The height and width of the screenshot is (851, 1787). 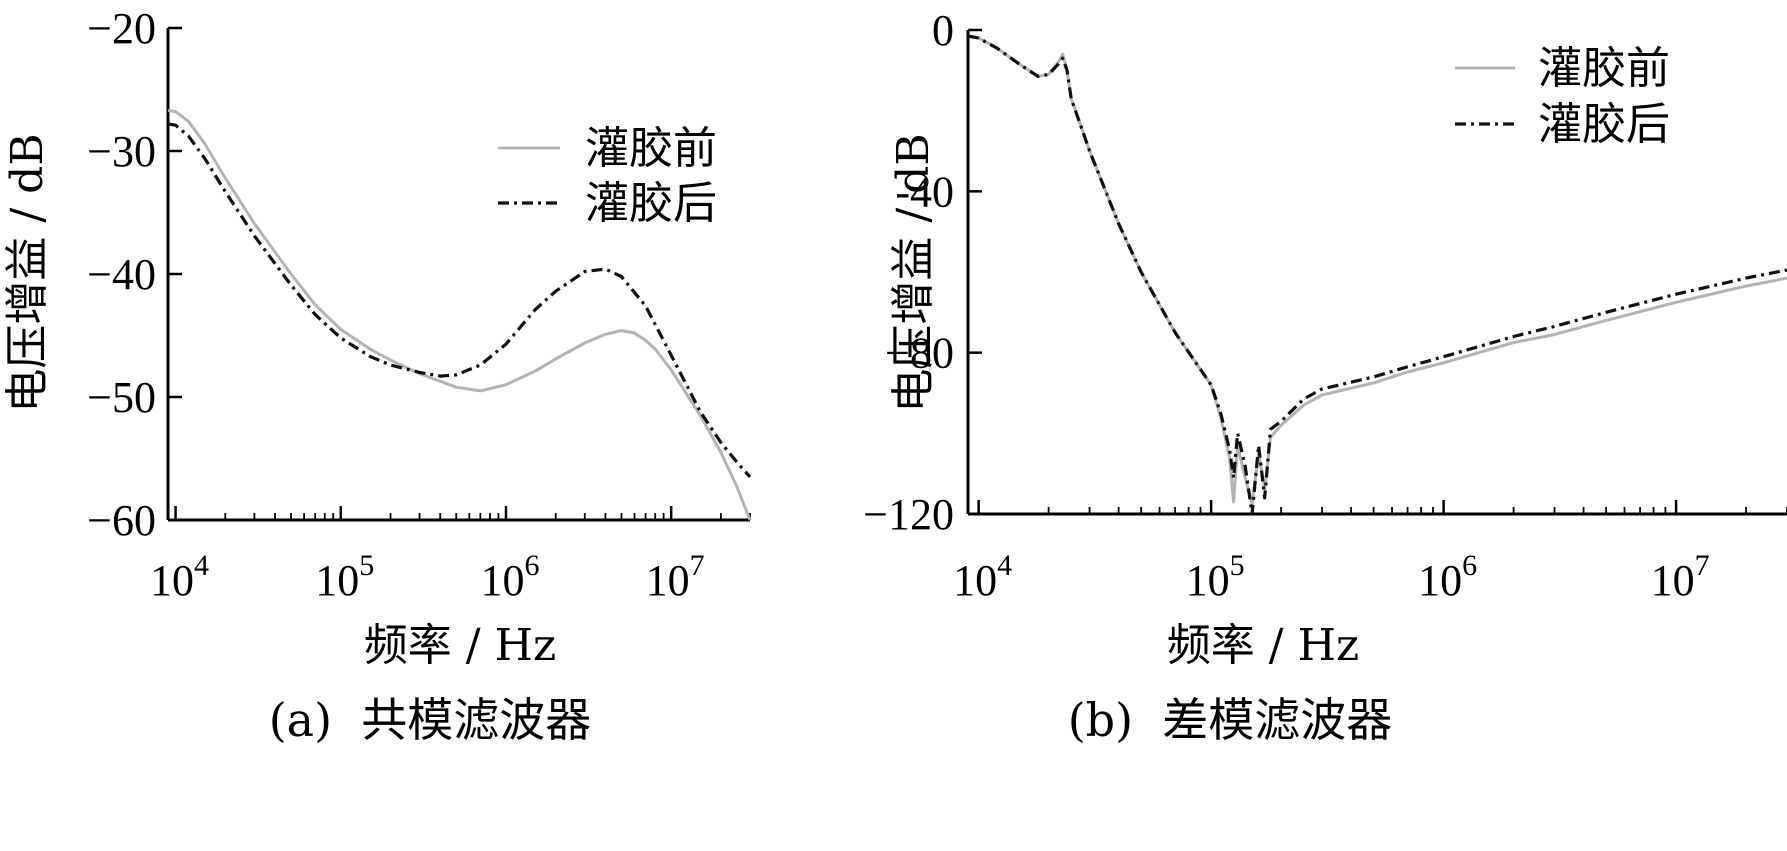 I want to click on panel-b-y-axis-title: 电压增益 / dB, so click(x=913, y=272).